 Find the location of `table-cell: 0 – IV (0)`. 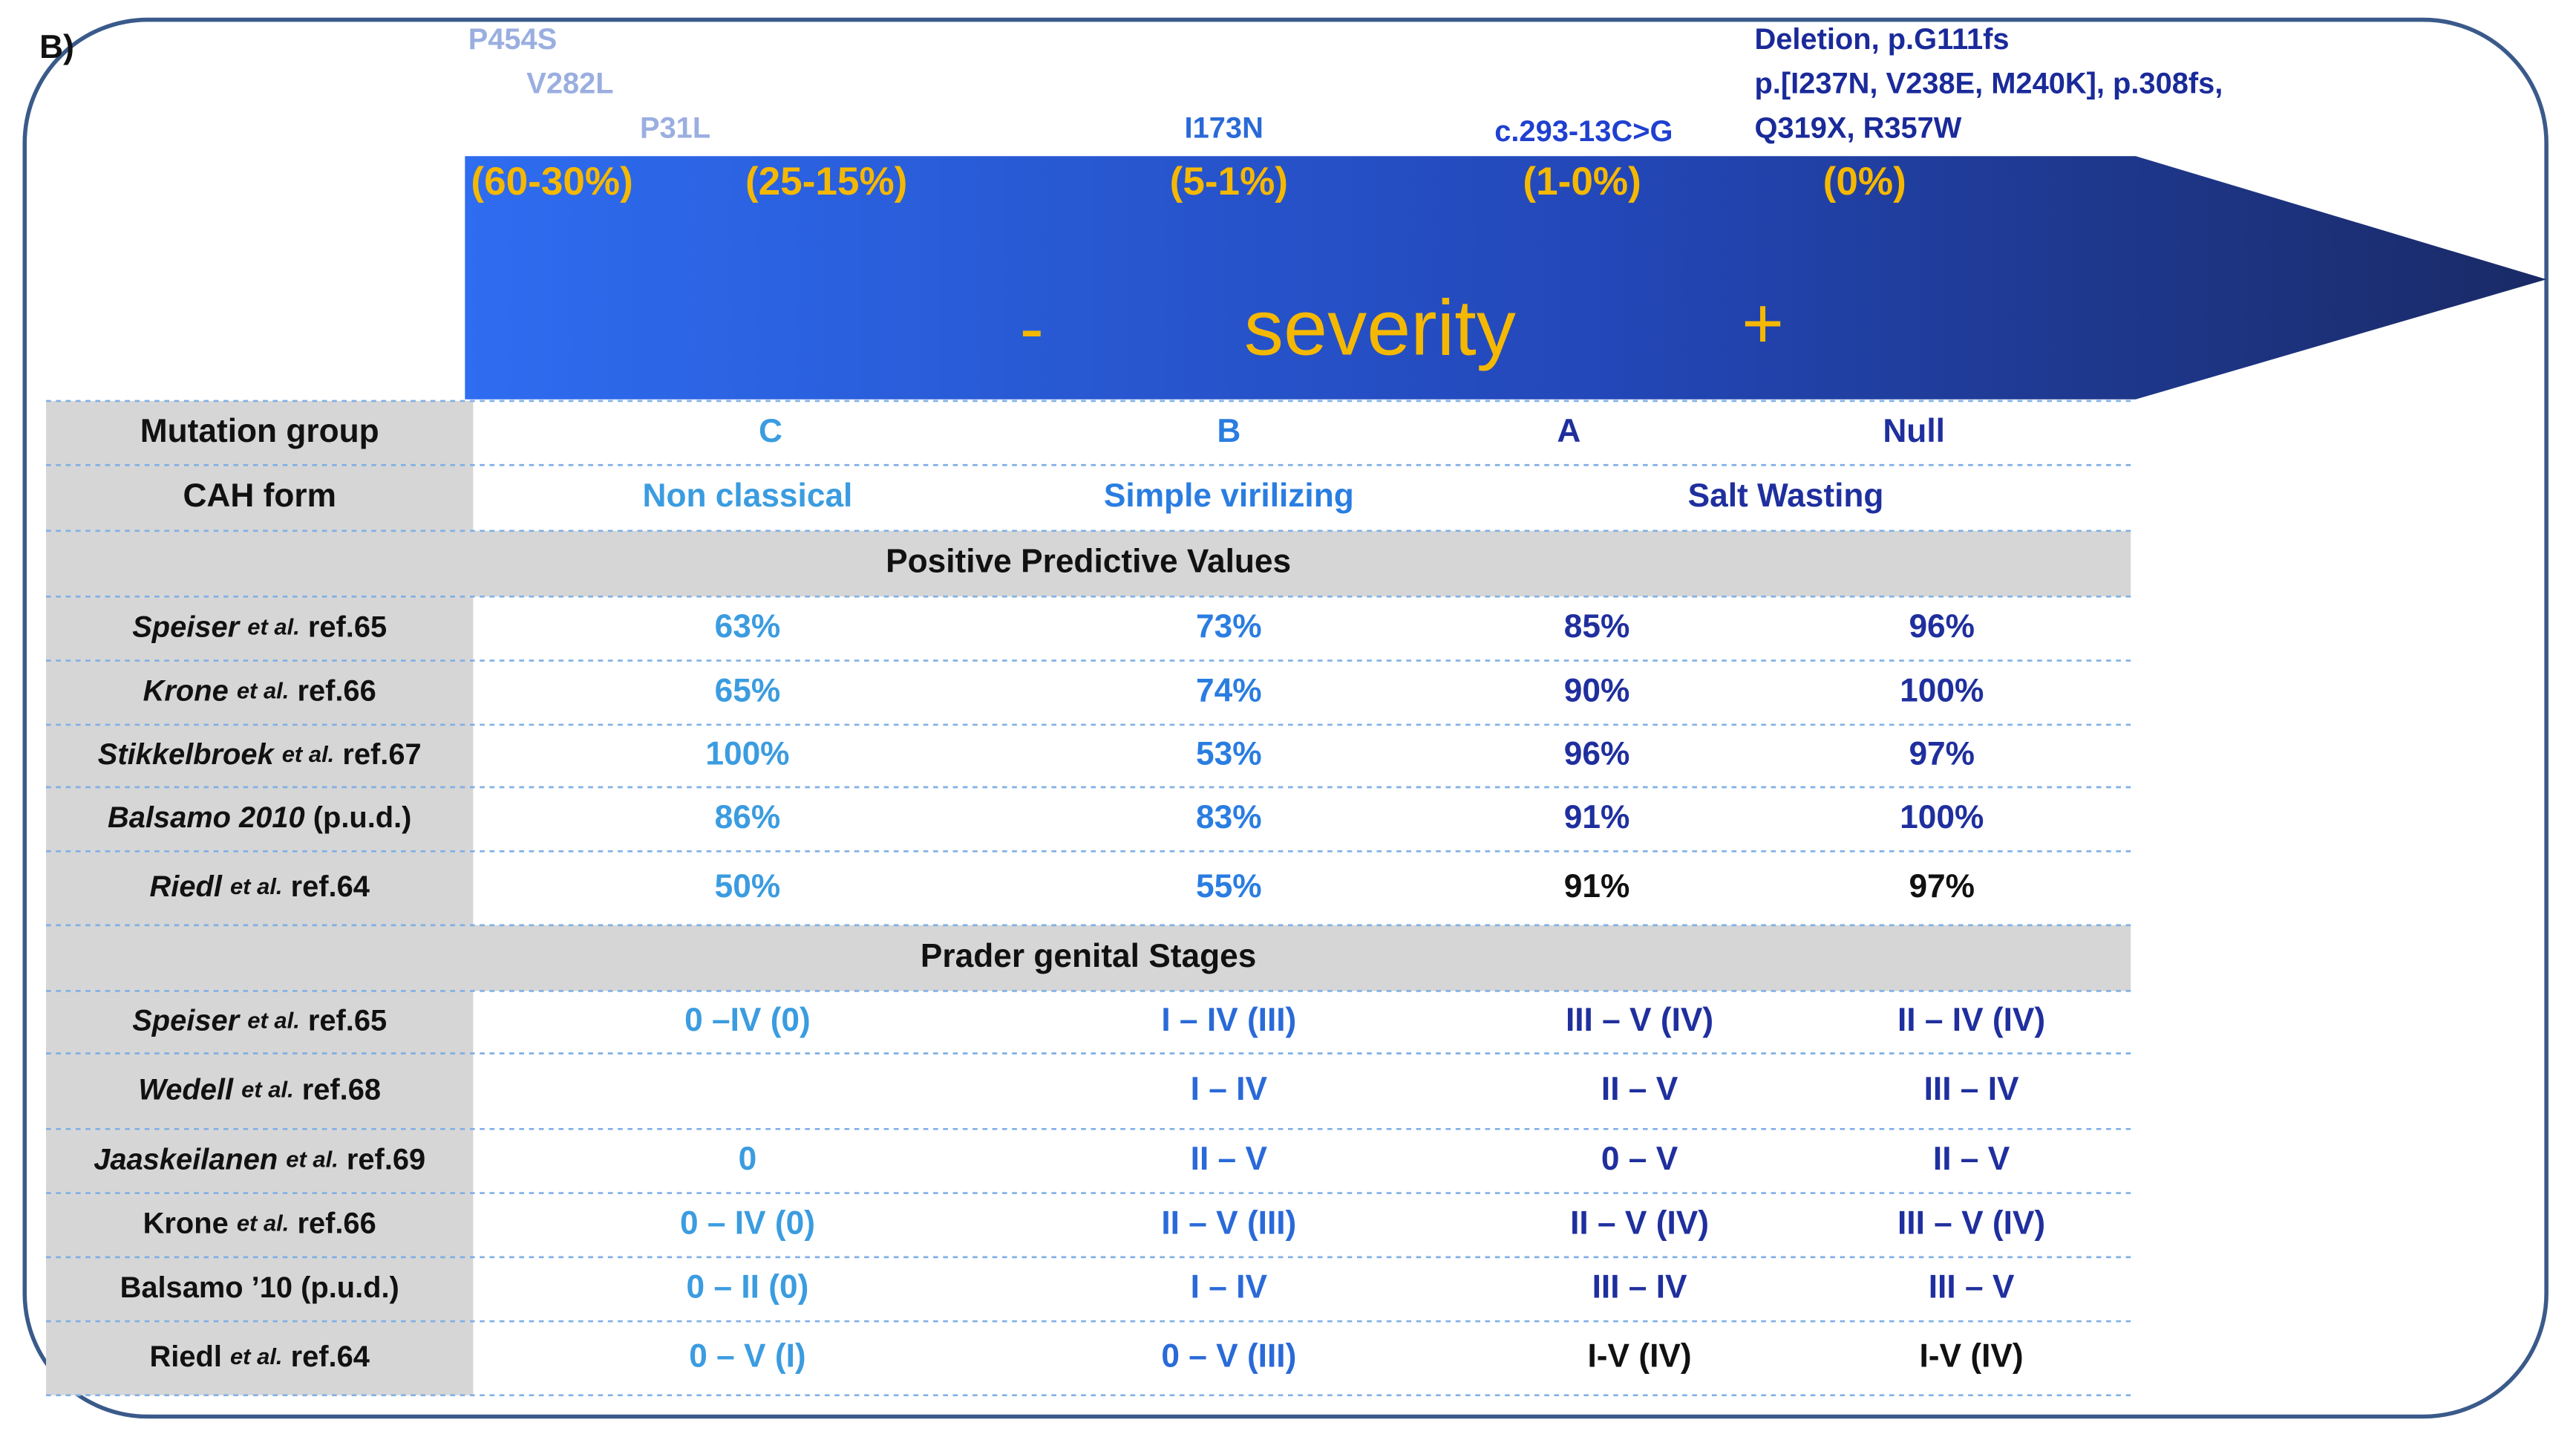

table-cell: 0 – IV (0) is located at coordinates (748, 1223).